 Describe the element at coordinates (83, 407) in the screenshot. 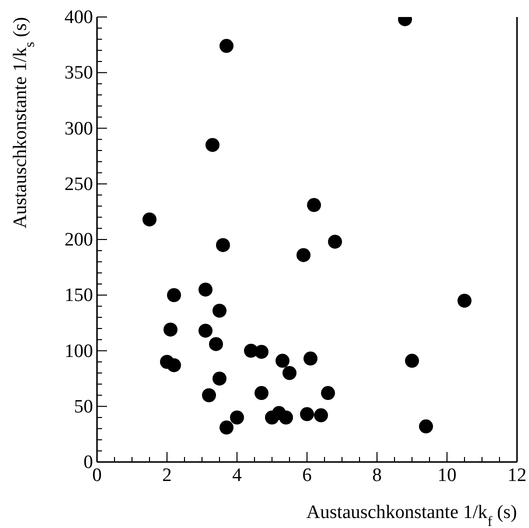

I see `y-tick-label: 50` at that location.